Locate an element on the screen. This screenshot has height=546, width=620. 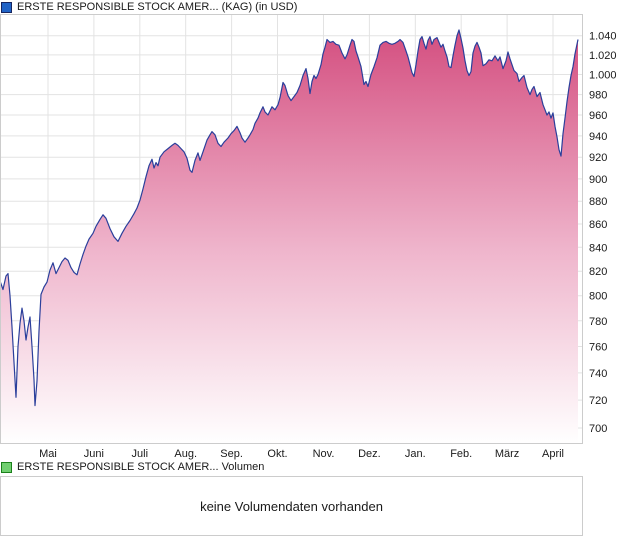
y-axis-tick-label: 820 is located at coordinates (598, 272).